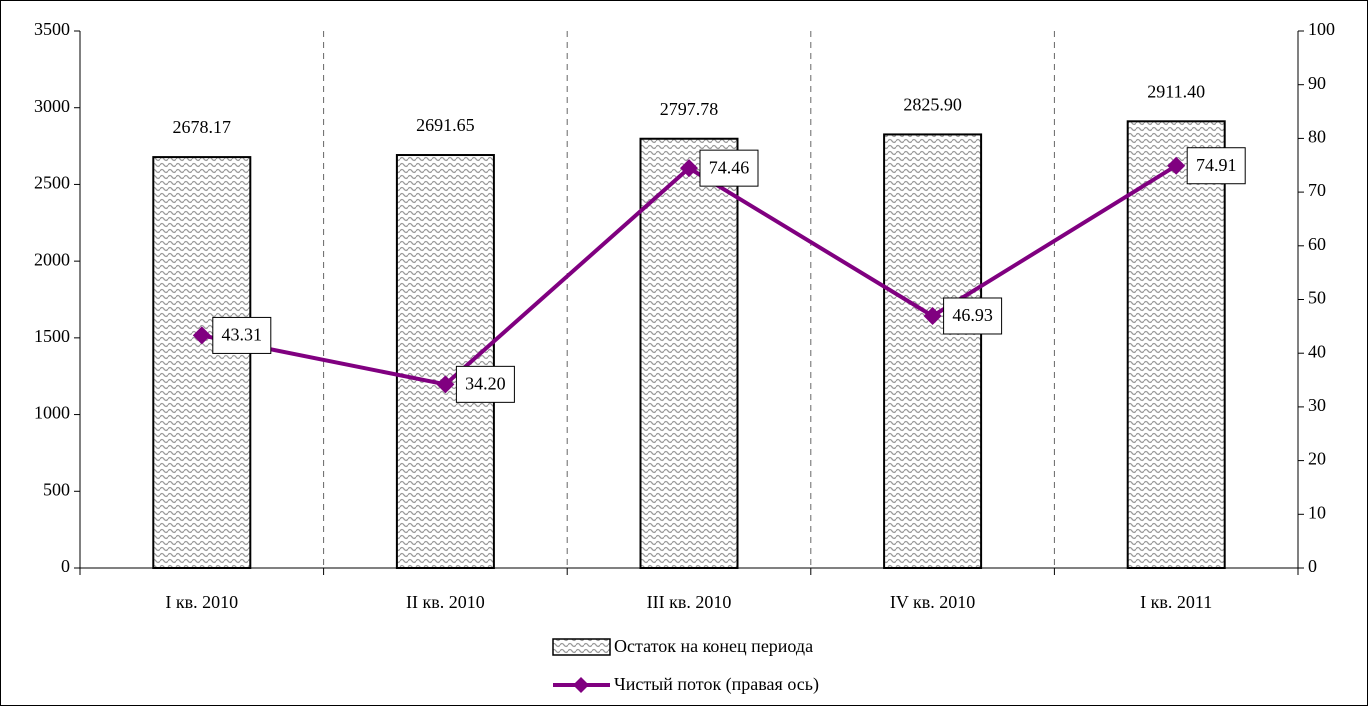  Describe the element at coordinates (581, 685) in the screenshot. I see `legend-marker` at that location.